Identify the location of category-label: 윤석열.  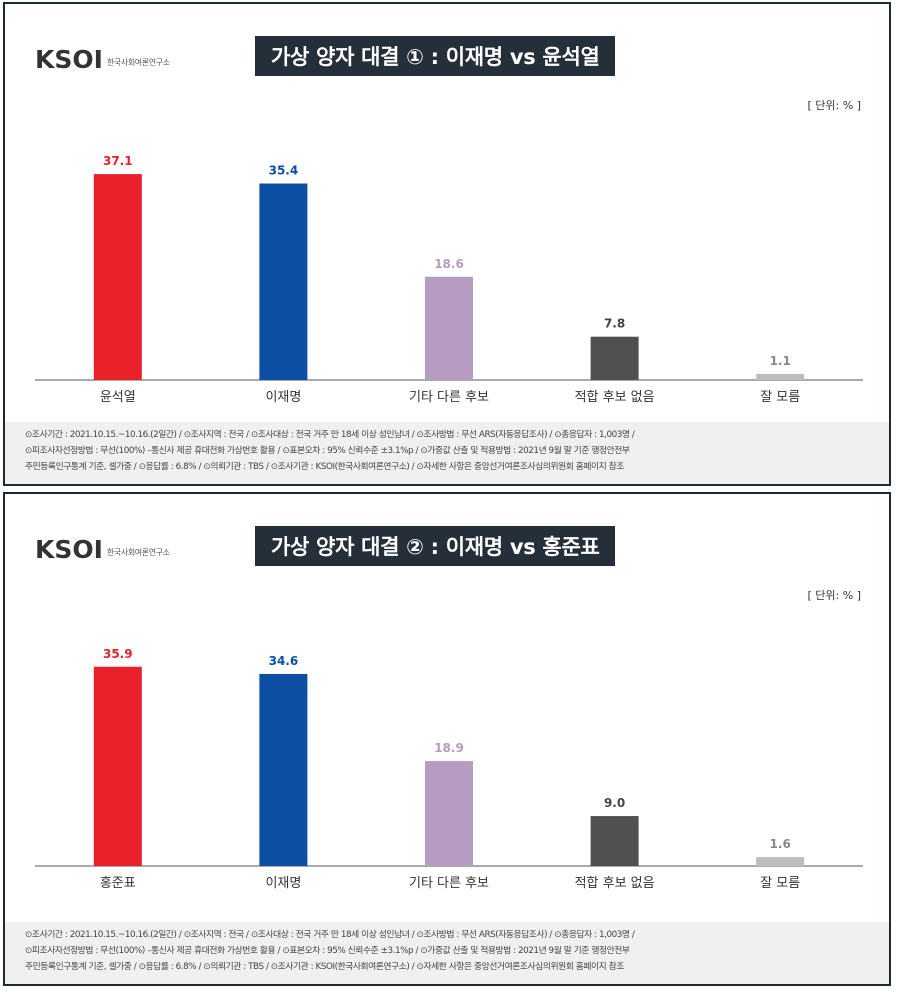
(118, 397).